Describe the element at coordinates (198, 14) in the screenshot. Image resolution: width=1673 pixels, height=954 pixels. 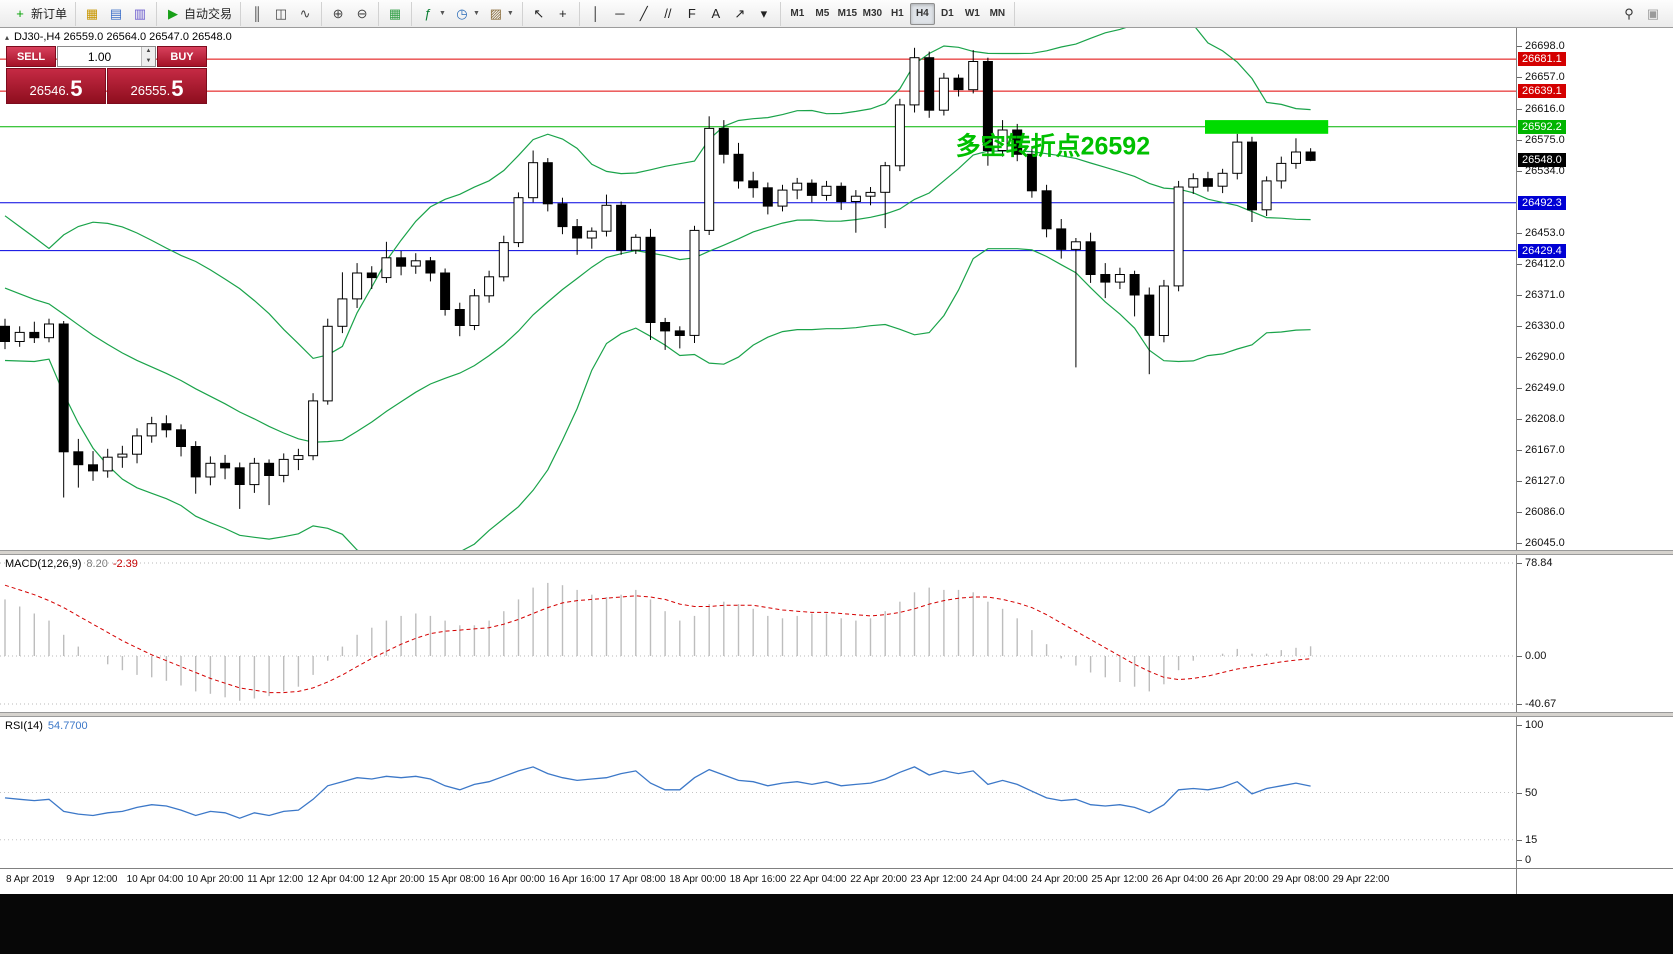
I see `autotrading-button: ▶ 自动交易` at that location.